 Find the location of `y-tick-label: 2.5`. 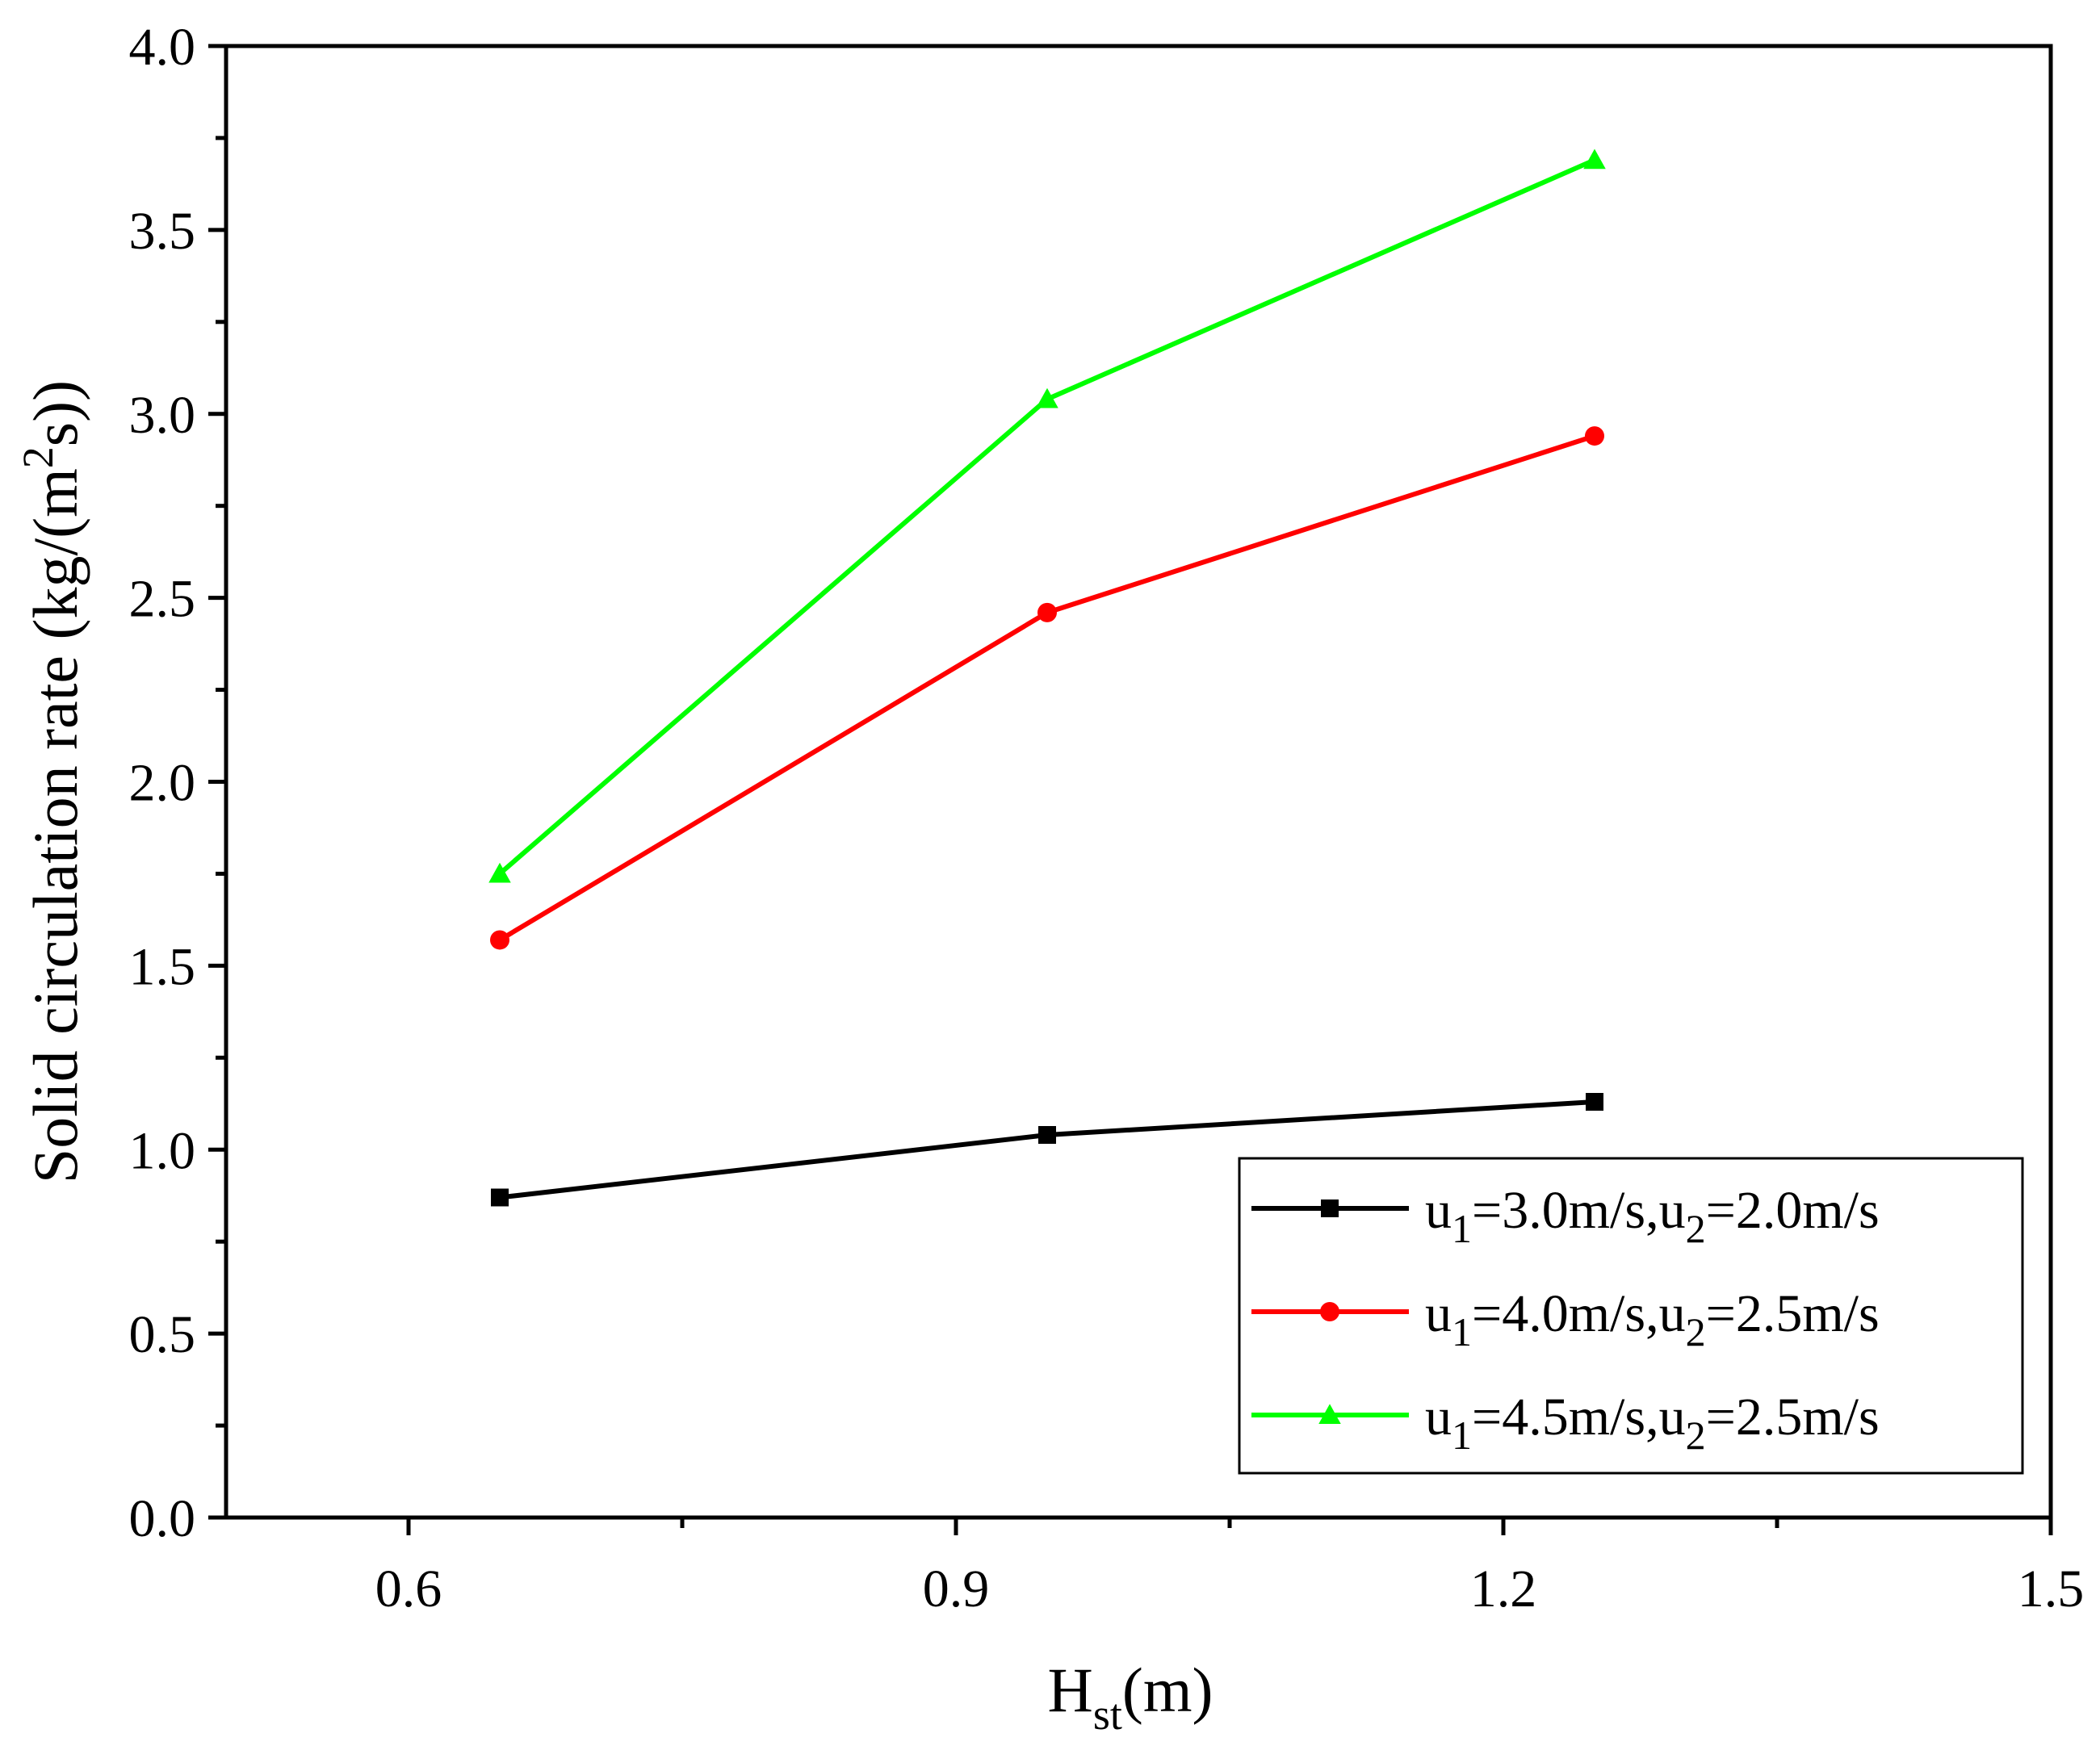

y-tick-label: 2.5 is located at coordinates (162, 599).